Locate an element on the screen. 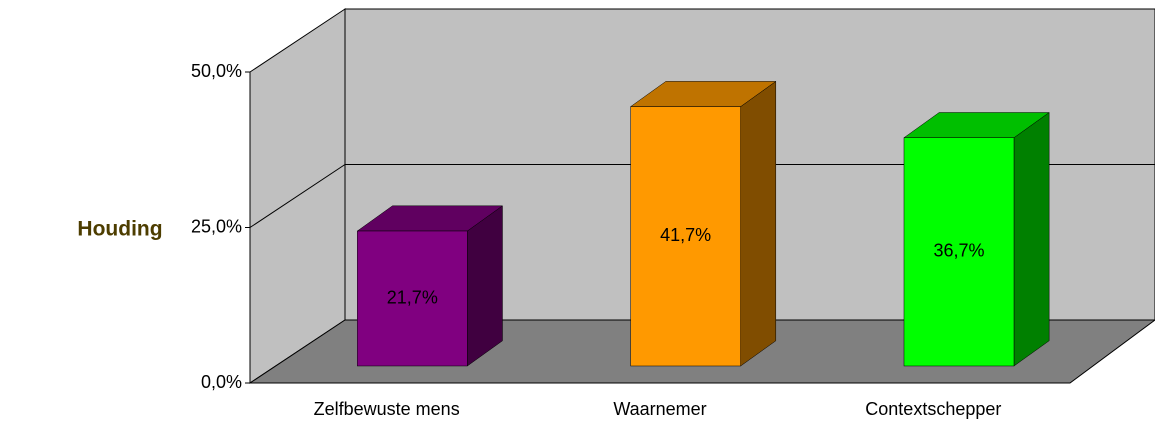 This screenshot has height=426, width=1155. data-label: 36,7% is located at coordinates (958, 251).